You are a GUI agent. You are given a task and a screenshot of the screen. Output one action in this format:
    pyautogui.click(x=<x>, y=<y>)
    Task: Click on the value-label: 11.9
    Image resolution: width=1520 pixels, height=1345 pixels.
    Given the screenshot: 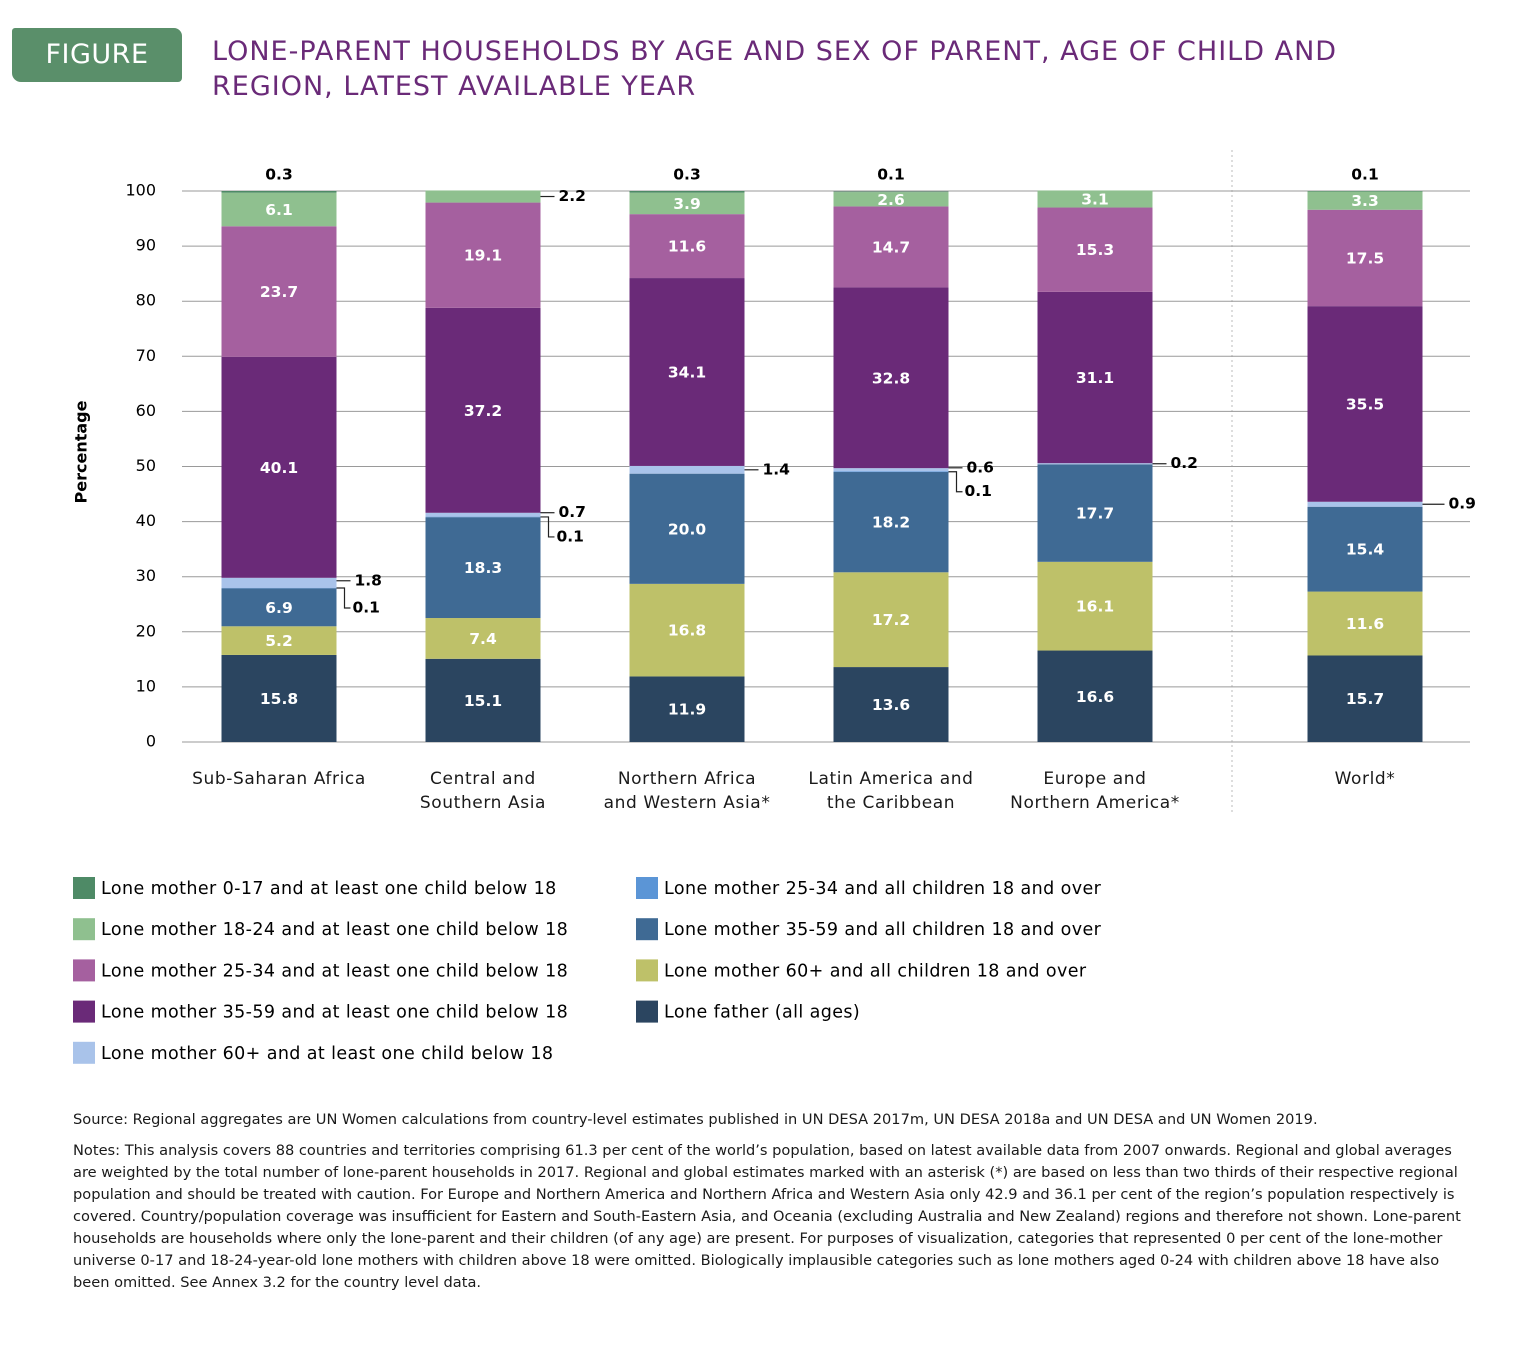 What is the action you would take?
    pyautogui.click(x=687, y=710)
    